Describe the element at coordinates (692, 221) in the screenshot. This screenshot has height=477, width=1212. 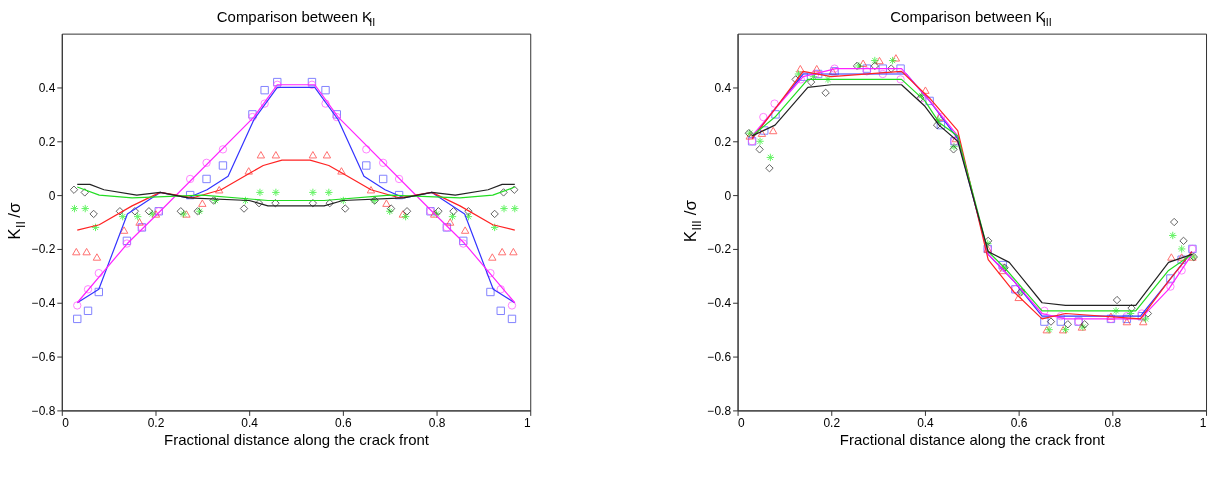
I see `y-axis-title: KIII/σ` at that location.